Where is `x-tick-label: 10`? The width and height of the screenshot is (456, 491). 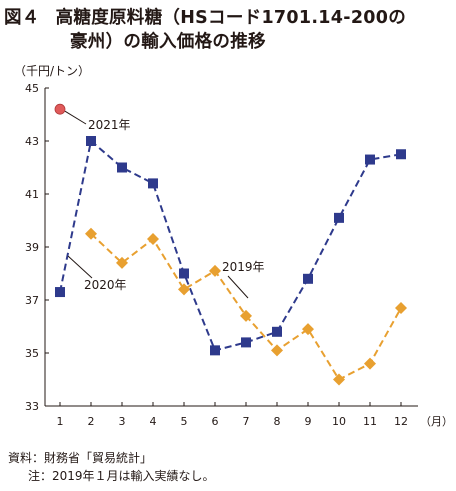
x-tick-label: 10 is located at coordinates (339, 421).